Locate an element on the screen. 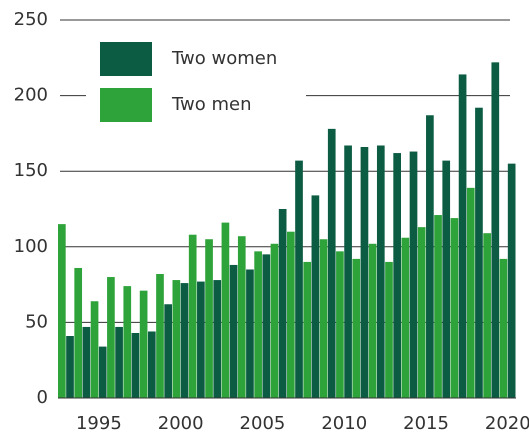 This screenshot has height=442, width=529. x-tick-label: 2000 is located at coordinates (181, 423).